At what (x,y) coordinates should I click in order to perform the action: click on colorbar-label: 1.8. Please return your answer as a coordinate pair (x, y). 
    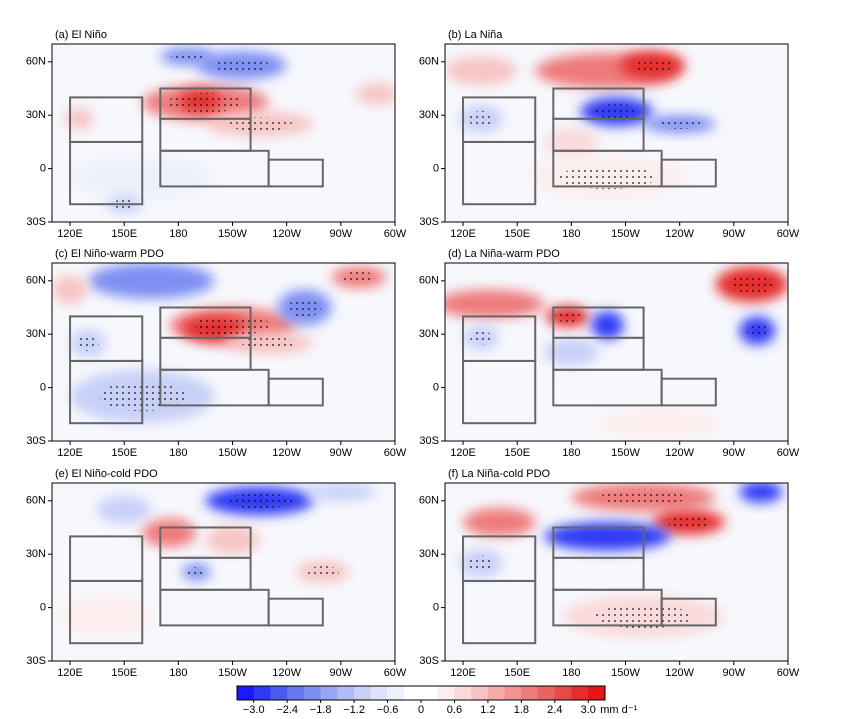
    Looking at the image, I should click on (521, 710).